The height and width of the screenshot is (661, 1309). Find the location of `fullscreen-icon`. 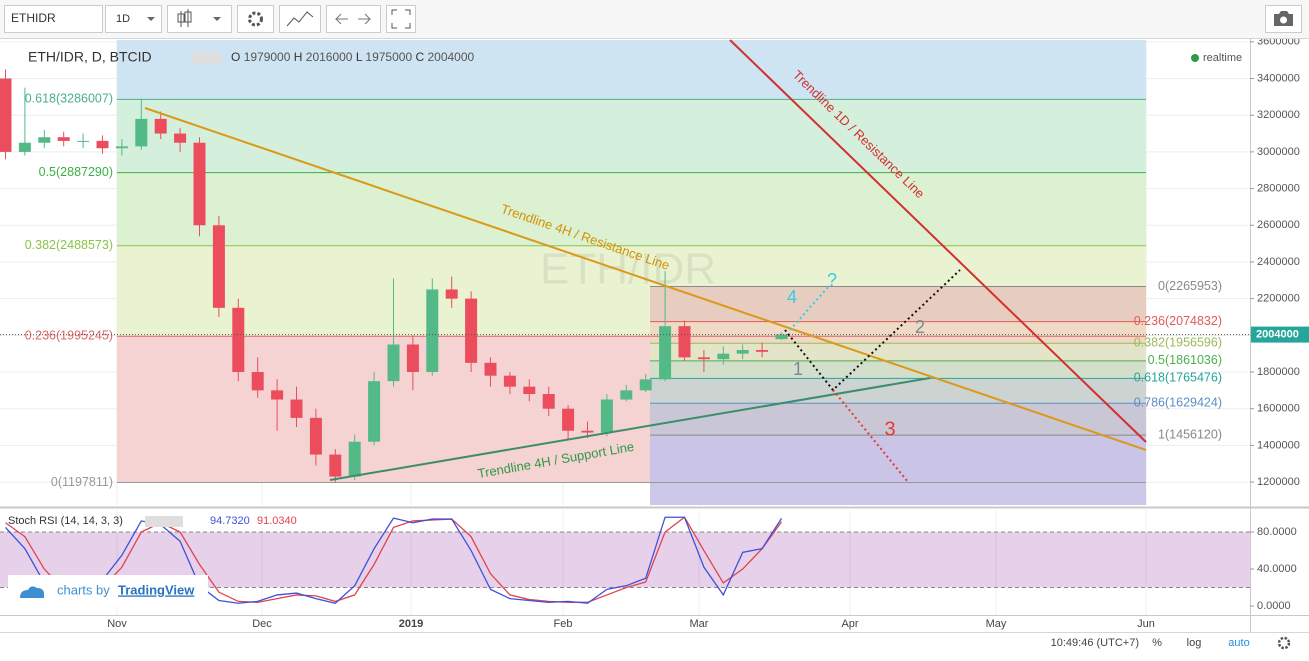

fullscreen-icon is located at coordinates (401, 19).